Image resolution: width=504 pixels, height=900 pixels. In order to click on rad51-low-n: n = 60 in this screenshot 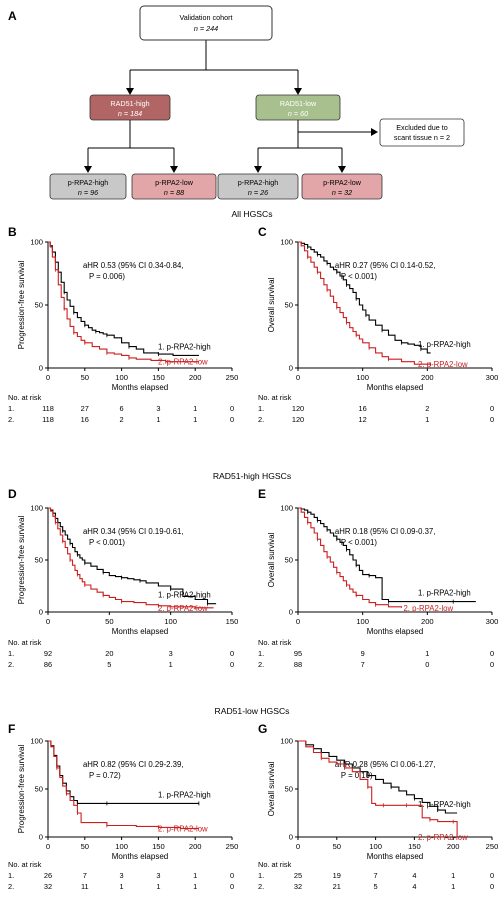, I will do `click(298, 113)`.